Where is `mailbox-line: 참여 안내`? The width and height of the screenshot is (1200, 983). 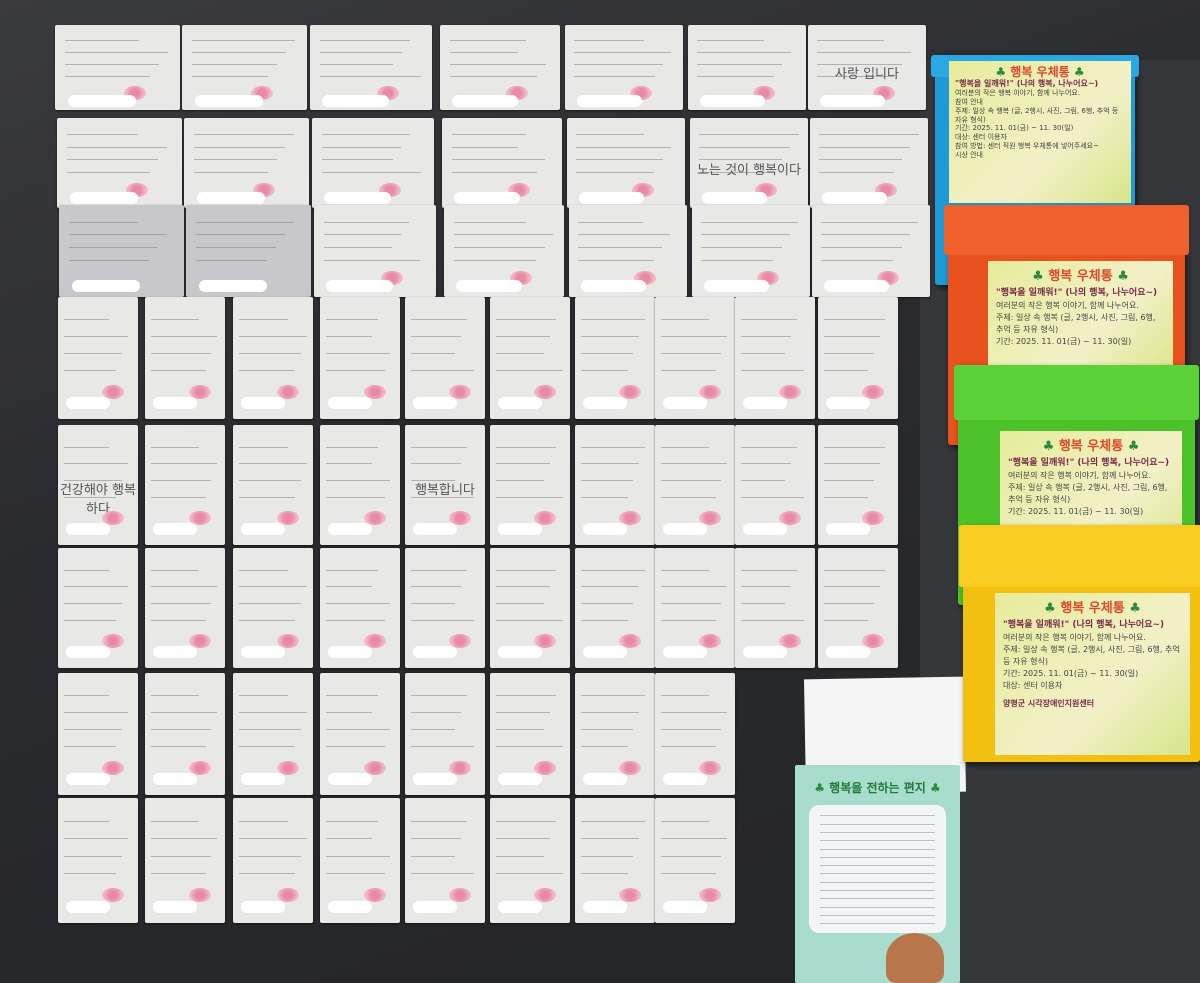 mailbox-line: 참여 안내 is located at coordinates (969, 102).